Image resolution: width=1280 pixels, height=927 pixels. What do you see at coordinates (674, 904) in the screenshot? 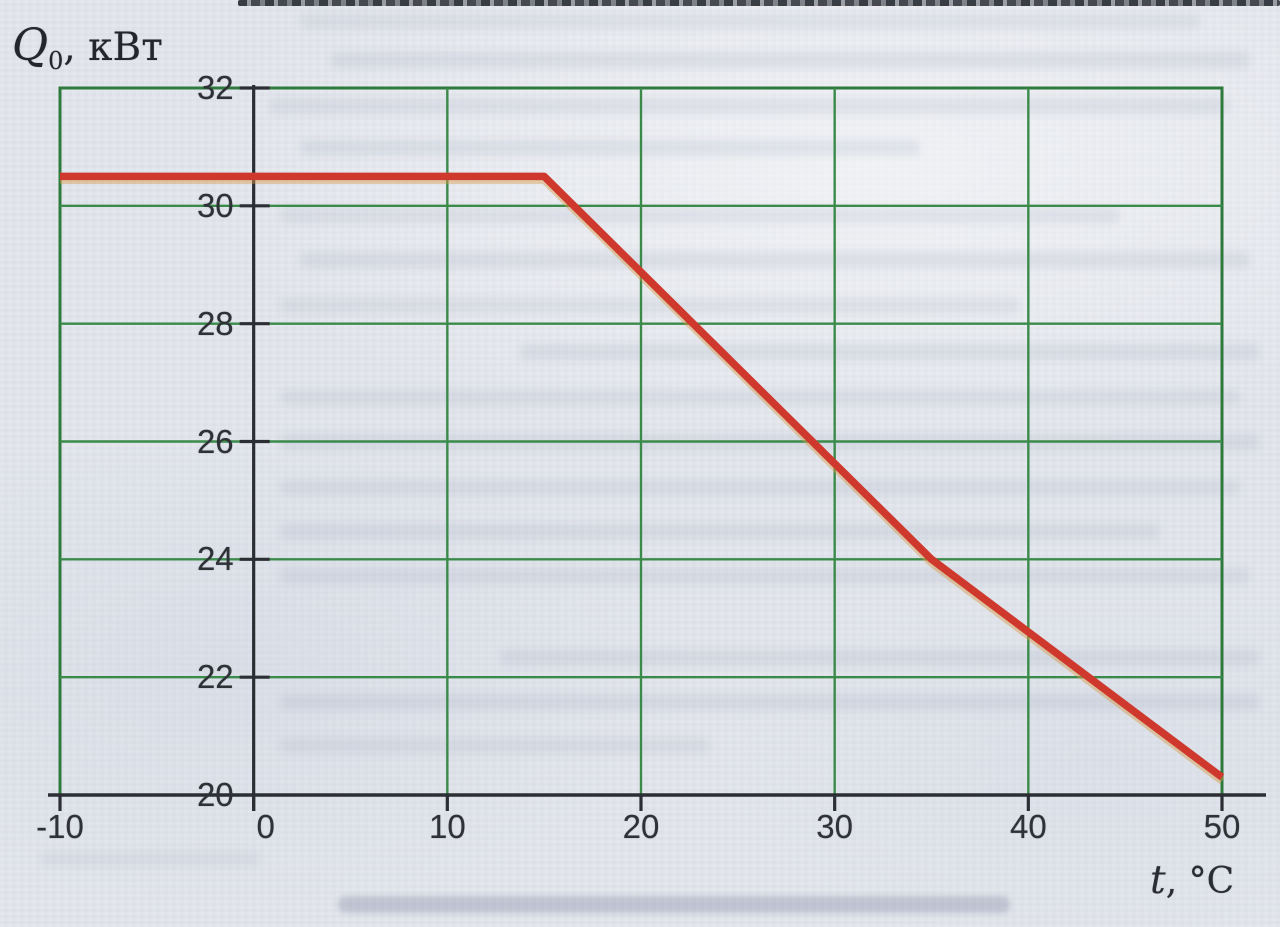
I see `bleedthrough-bold-text` at bounding box center [674, 904].